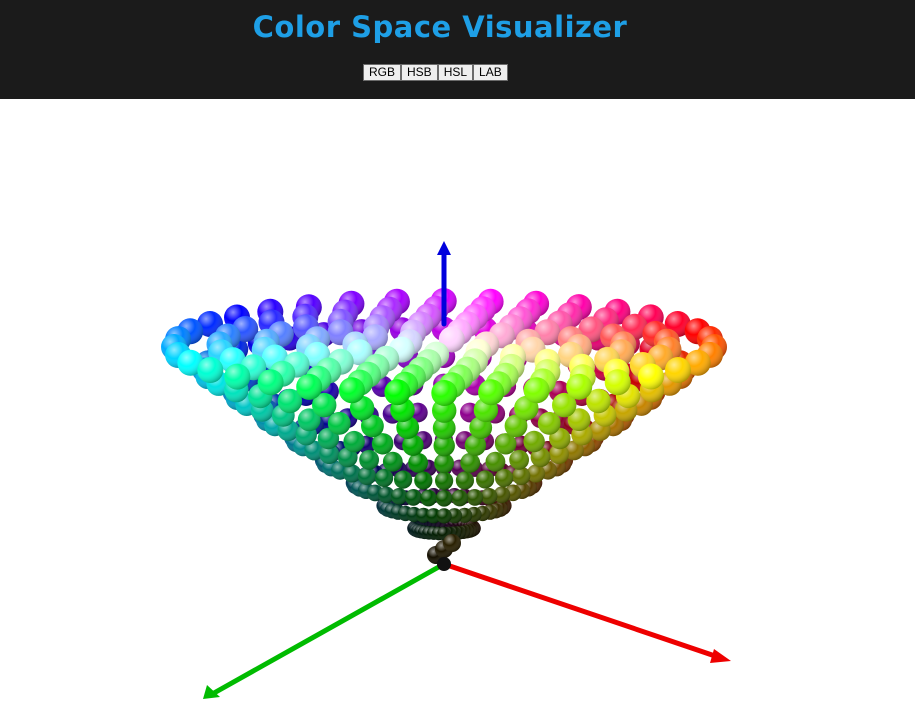  Describe the element at coordinates (586, 612) in the screenshot. I see `red-axis` at that location.